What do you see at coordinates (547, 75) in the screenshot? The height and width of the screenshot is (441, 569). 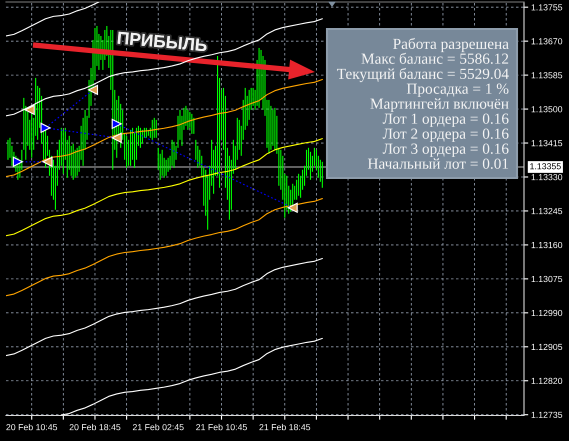 I see `y-tick-label: 1.13585` at bounding box center [547, 75].